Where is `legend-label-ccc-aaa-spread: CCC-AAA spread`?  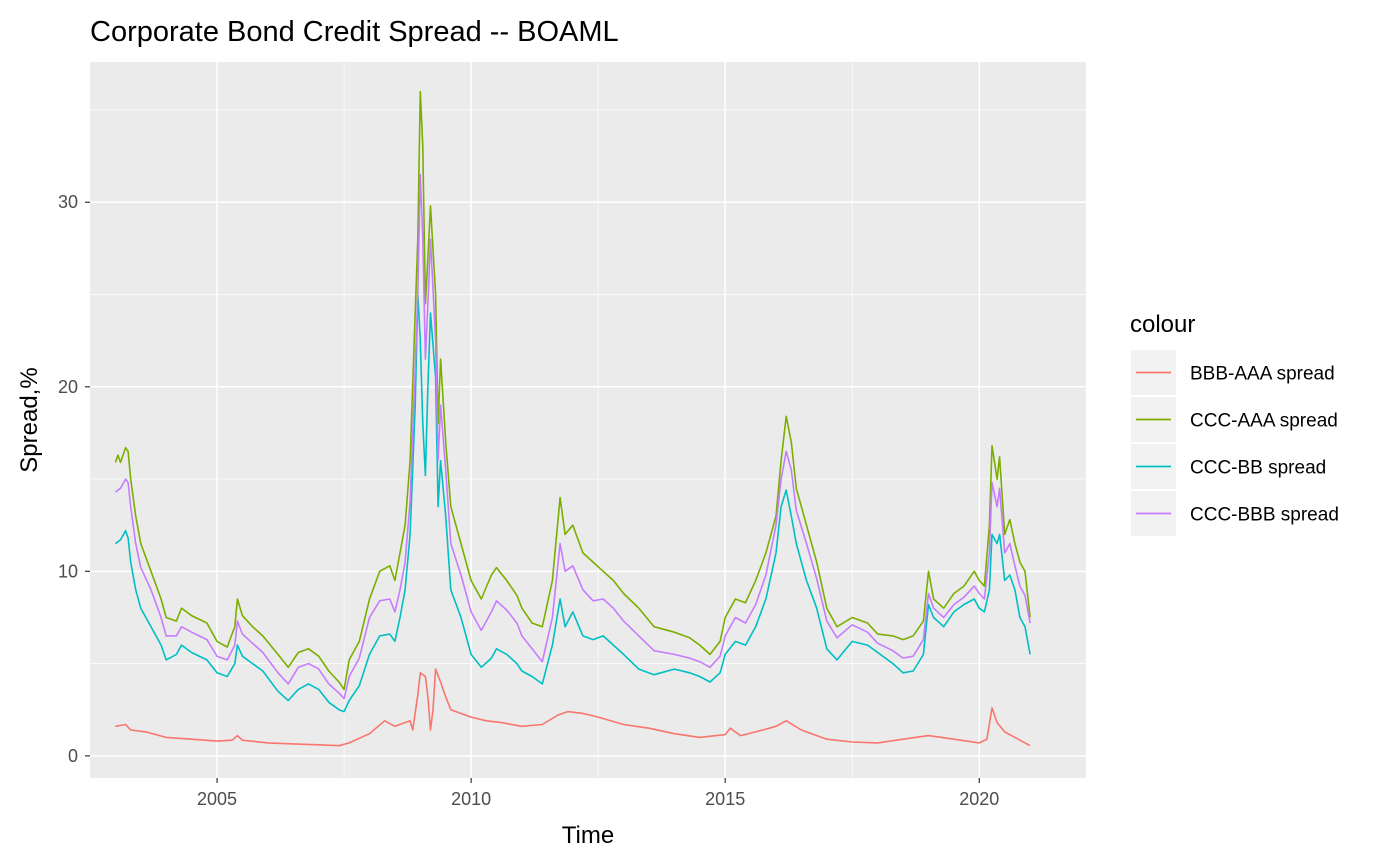
legend-label-ccc-aaa-spread: CCC-AAA spread is located at coordinates (1264, 421).